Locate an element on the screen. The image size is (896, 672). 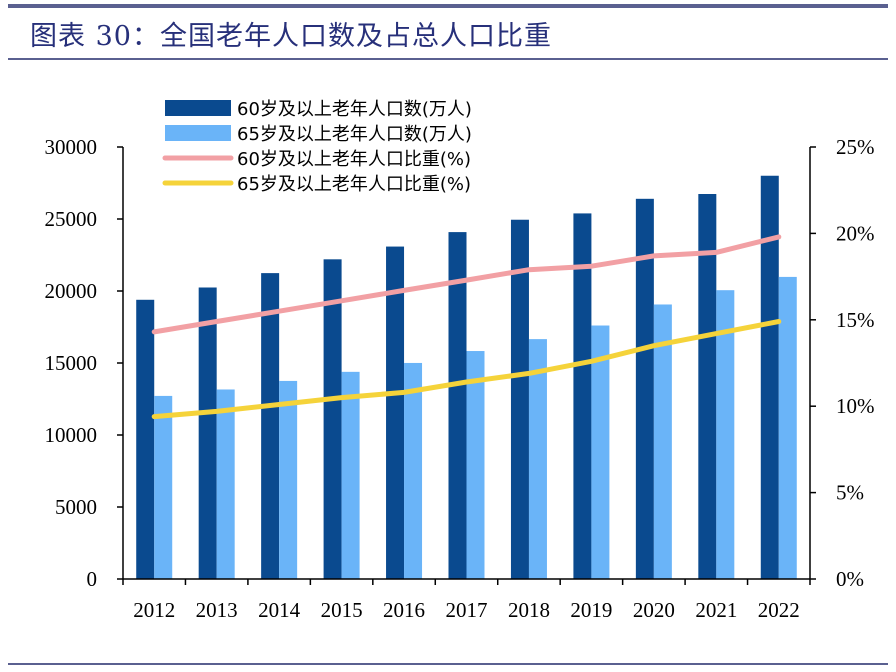
bar-65plus-2022 is located at coordinates (787, 427).